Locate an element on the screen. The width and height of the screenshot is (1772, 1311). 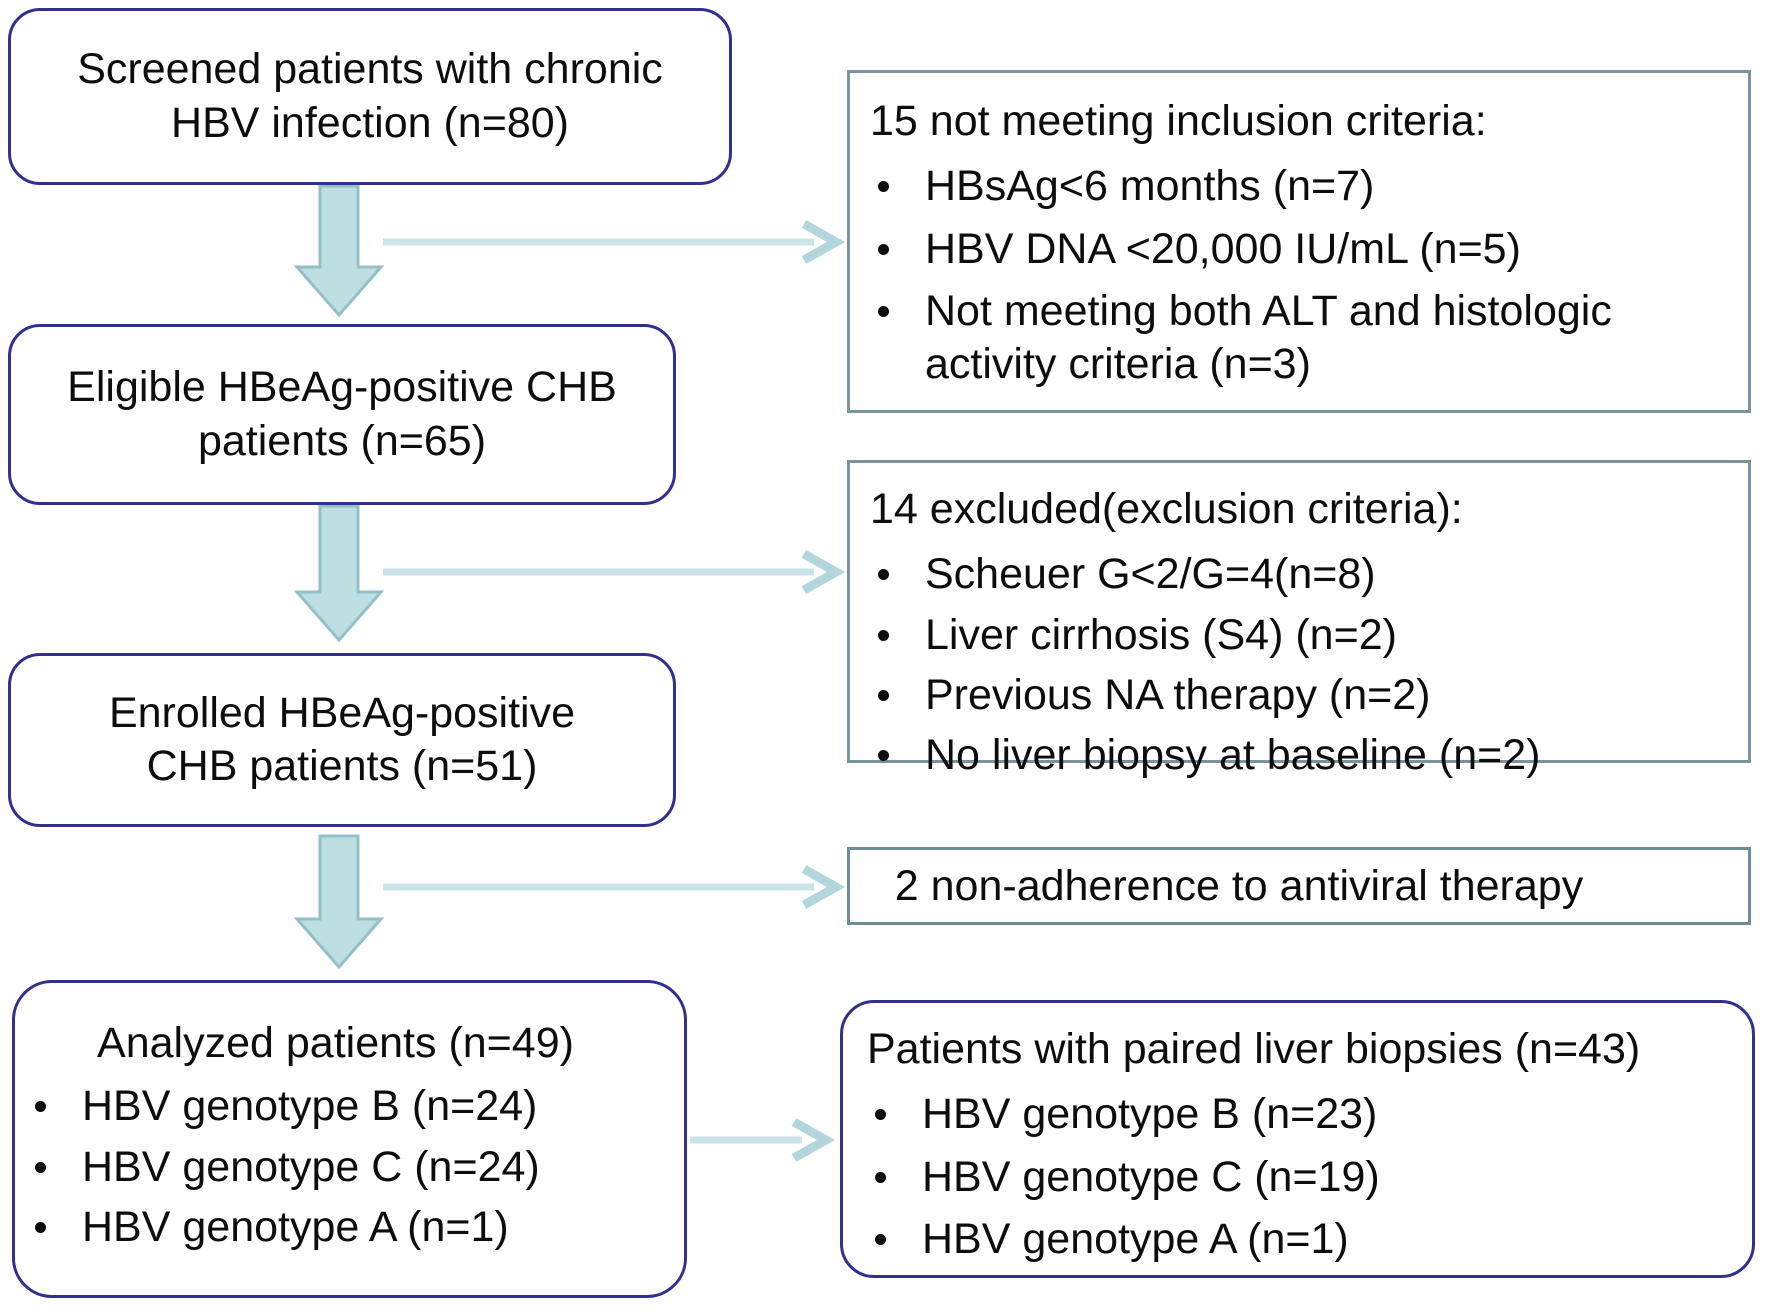
paired-genotype-a: HBV genotype A (n=1) is located at coordinates (1135, 1238).